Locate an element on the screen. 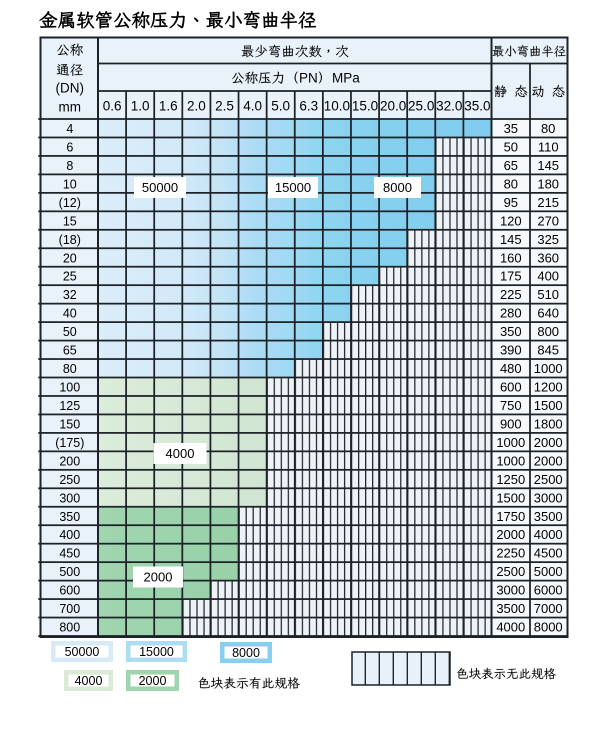 This screenshot has height=748, width=600. svg-text: 0.6 is located at coordinates (112, 106).